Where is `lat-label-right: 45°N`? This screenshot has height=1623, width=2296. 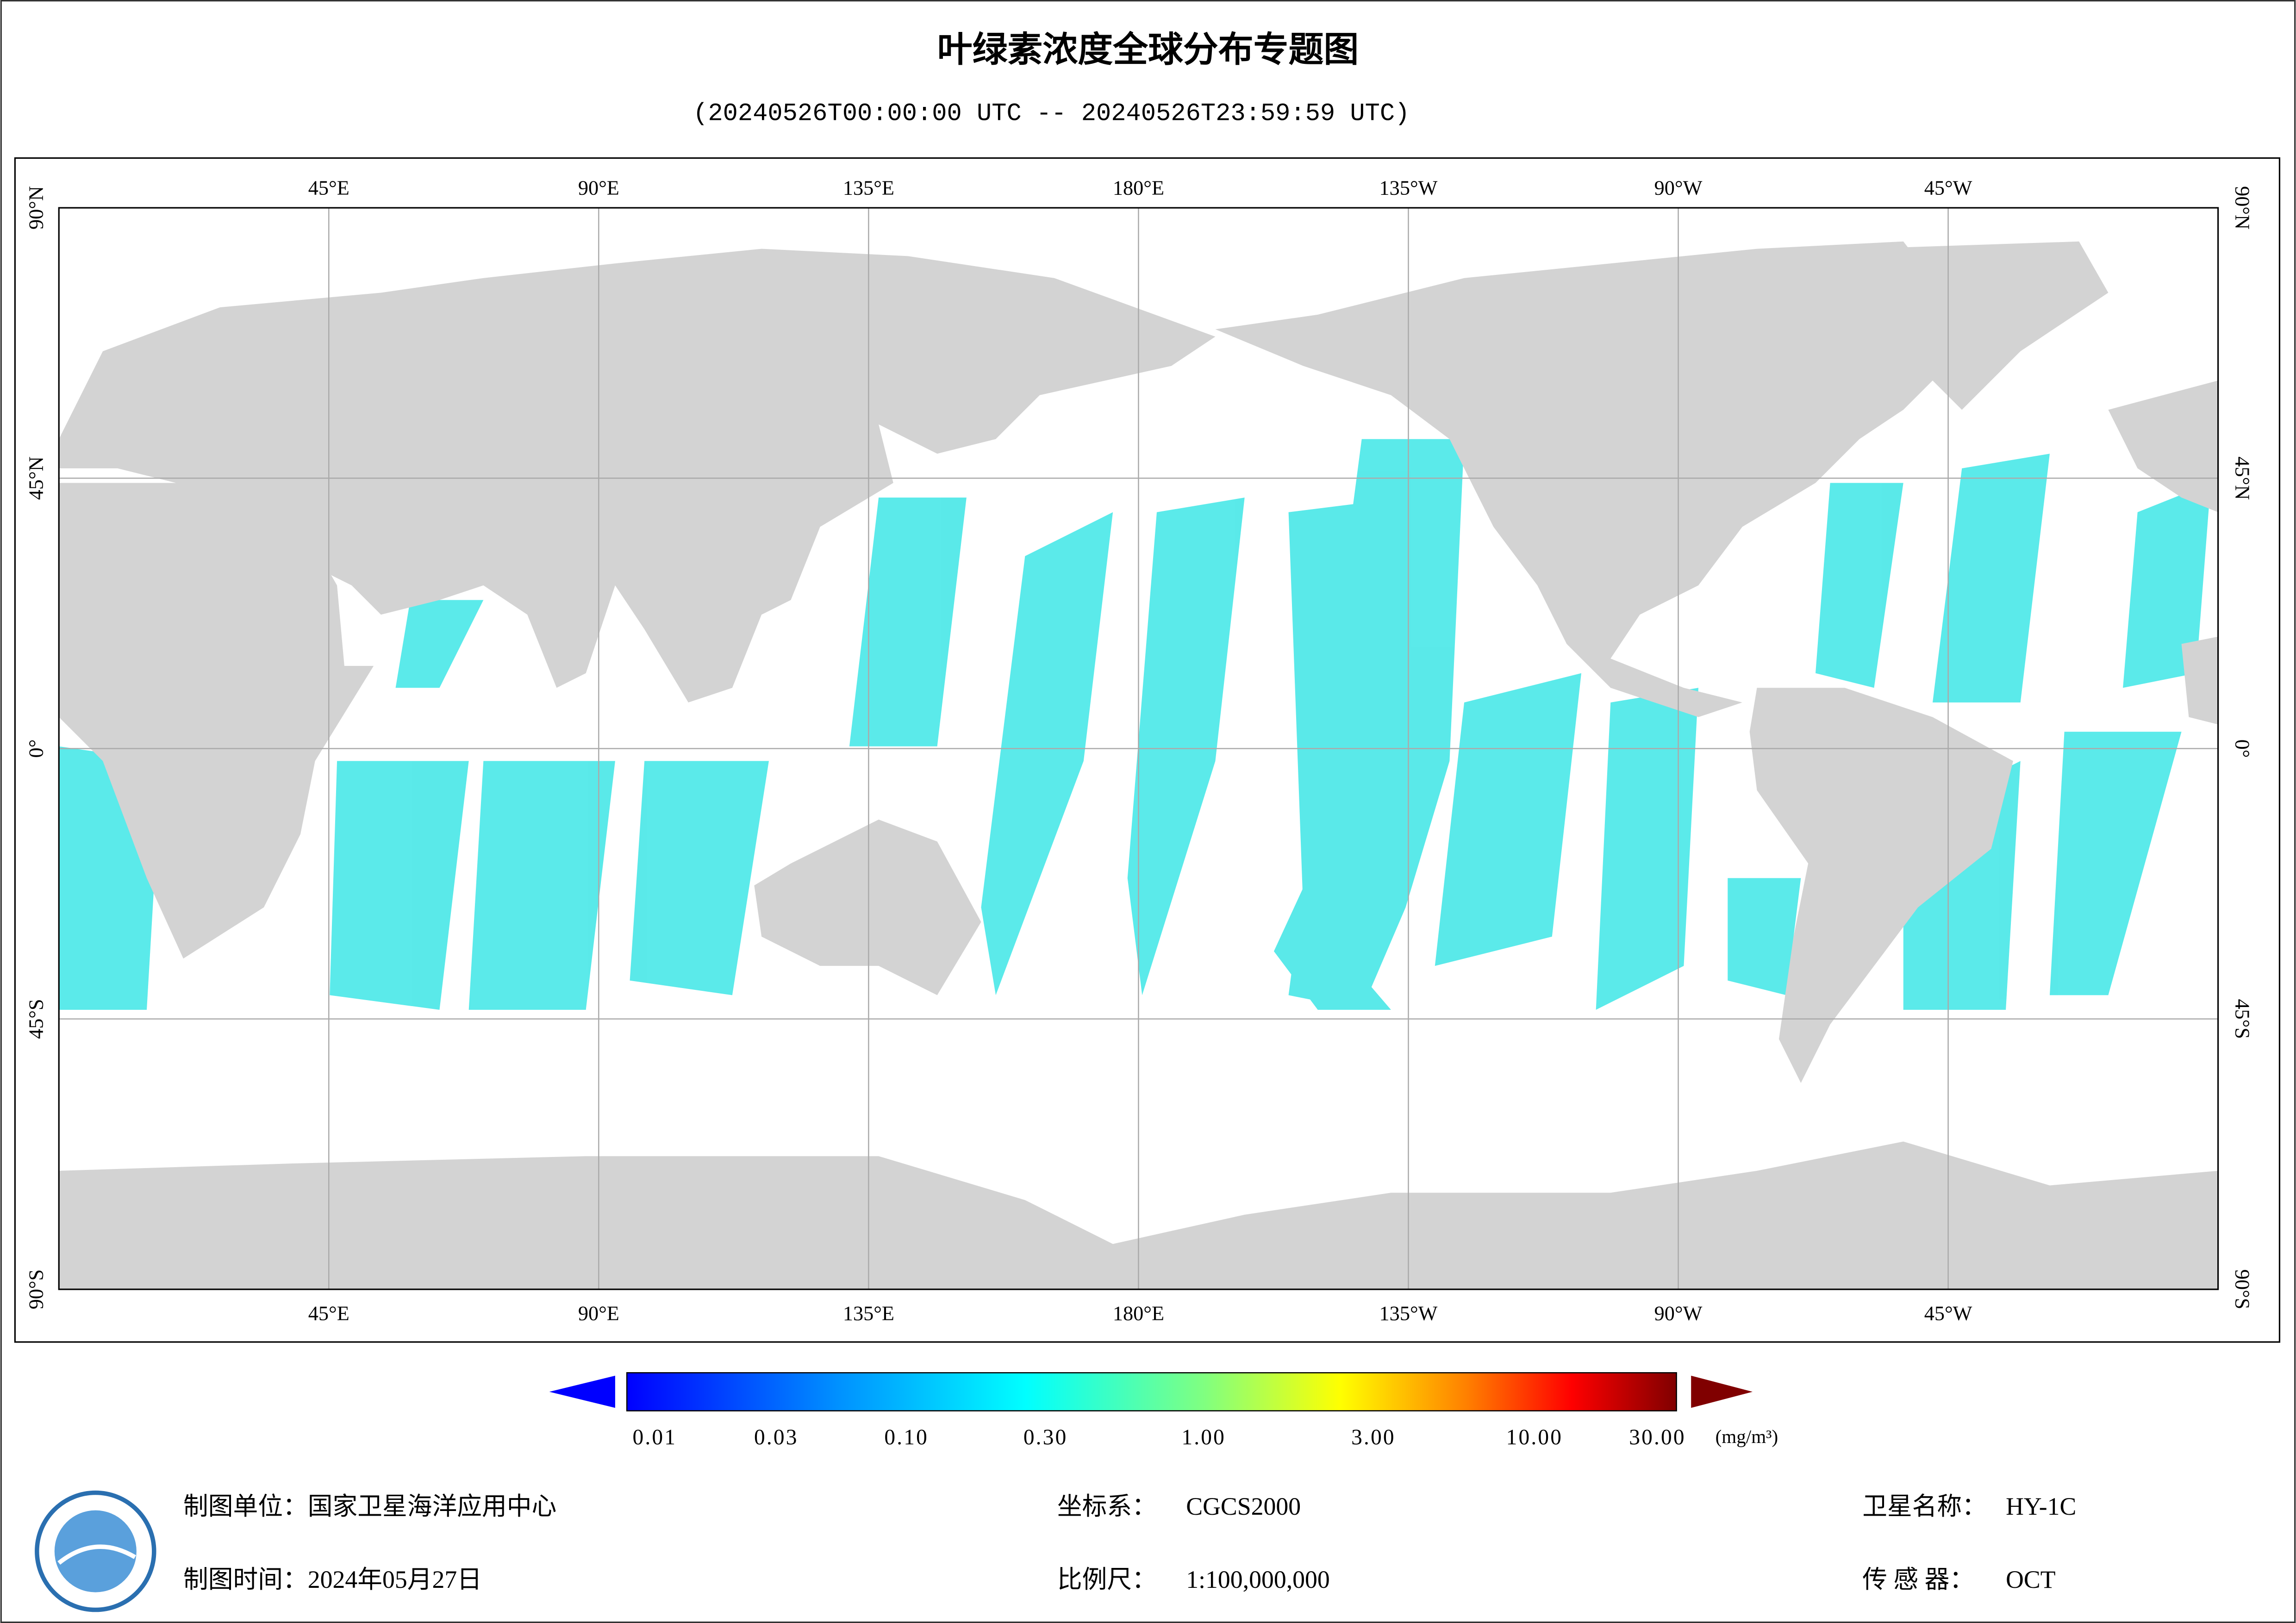
lat-label-right: 45°N is located at coordinates (2242, 478).